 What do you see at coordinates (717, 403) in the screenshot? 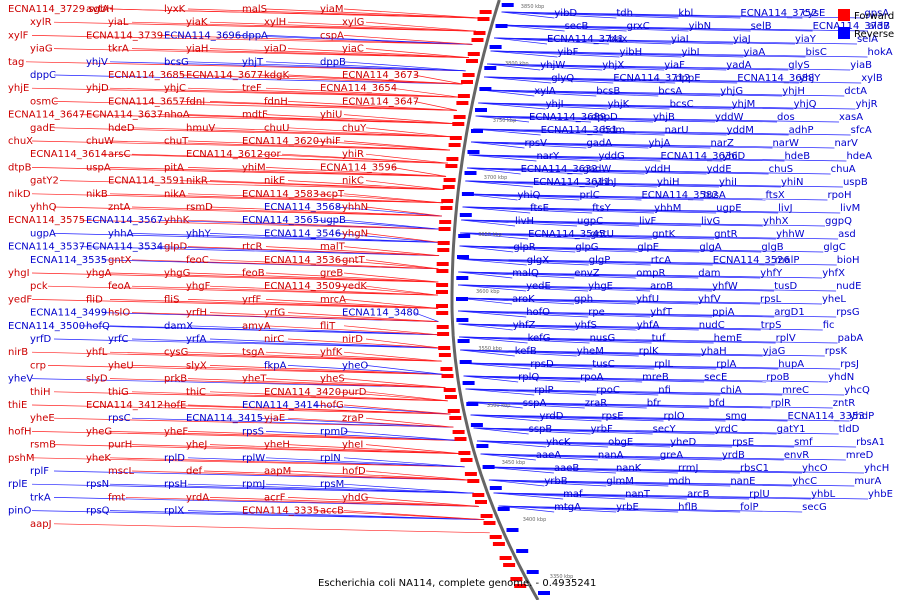
I see `gene-label-right: bfd` at bounding box center [717, 403].